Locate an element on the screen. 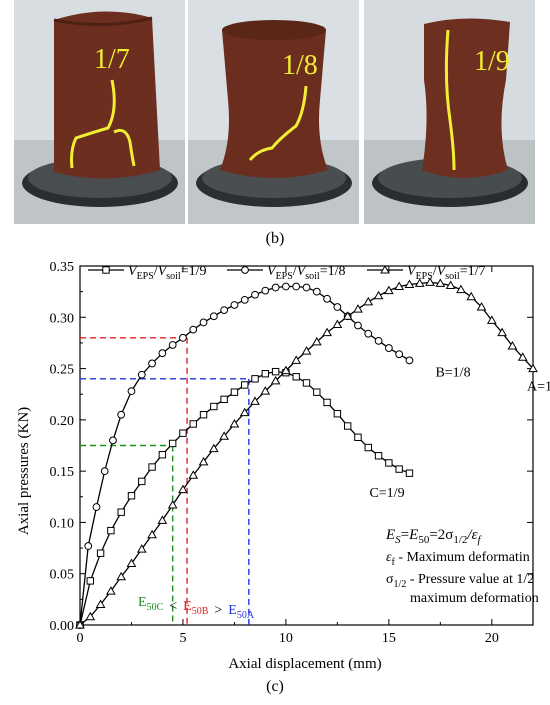 The height and width of the screenshot is (705, 550). photo-panel-1-9: 1/9 is located at coordinates (449, 112).